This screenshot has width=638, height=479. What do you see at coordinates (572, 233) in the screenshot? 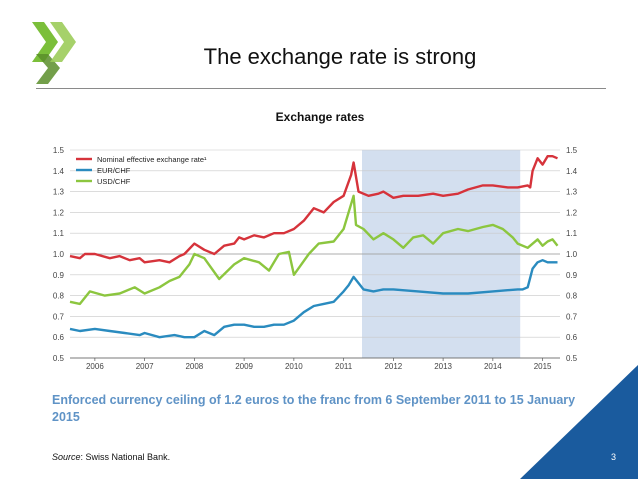
I see `y-tick-label-right: 1.1` at bounding box center [572, 233].